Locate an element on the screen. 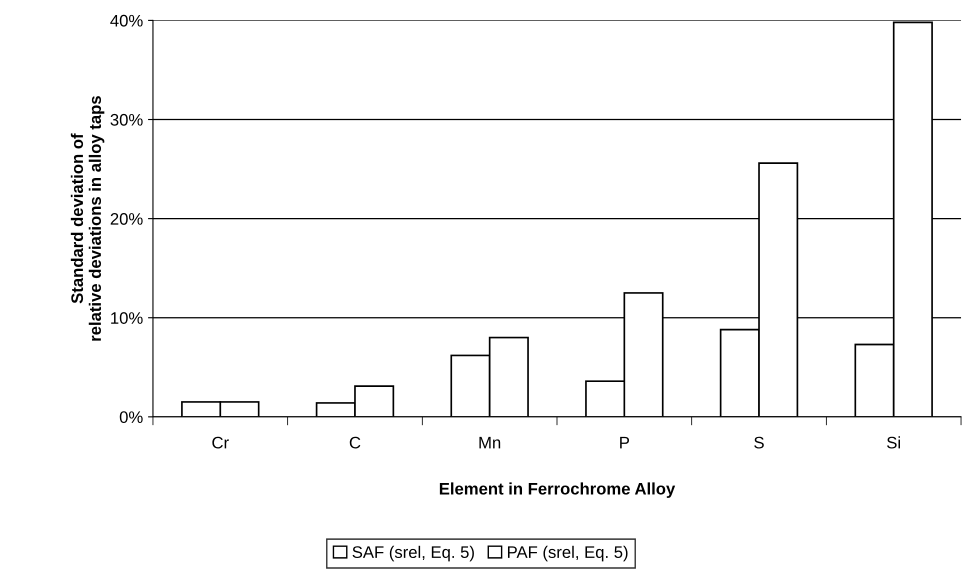  y-tick-label: 30% is located at coordinates (126, 120).